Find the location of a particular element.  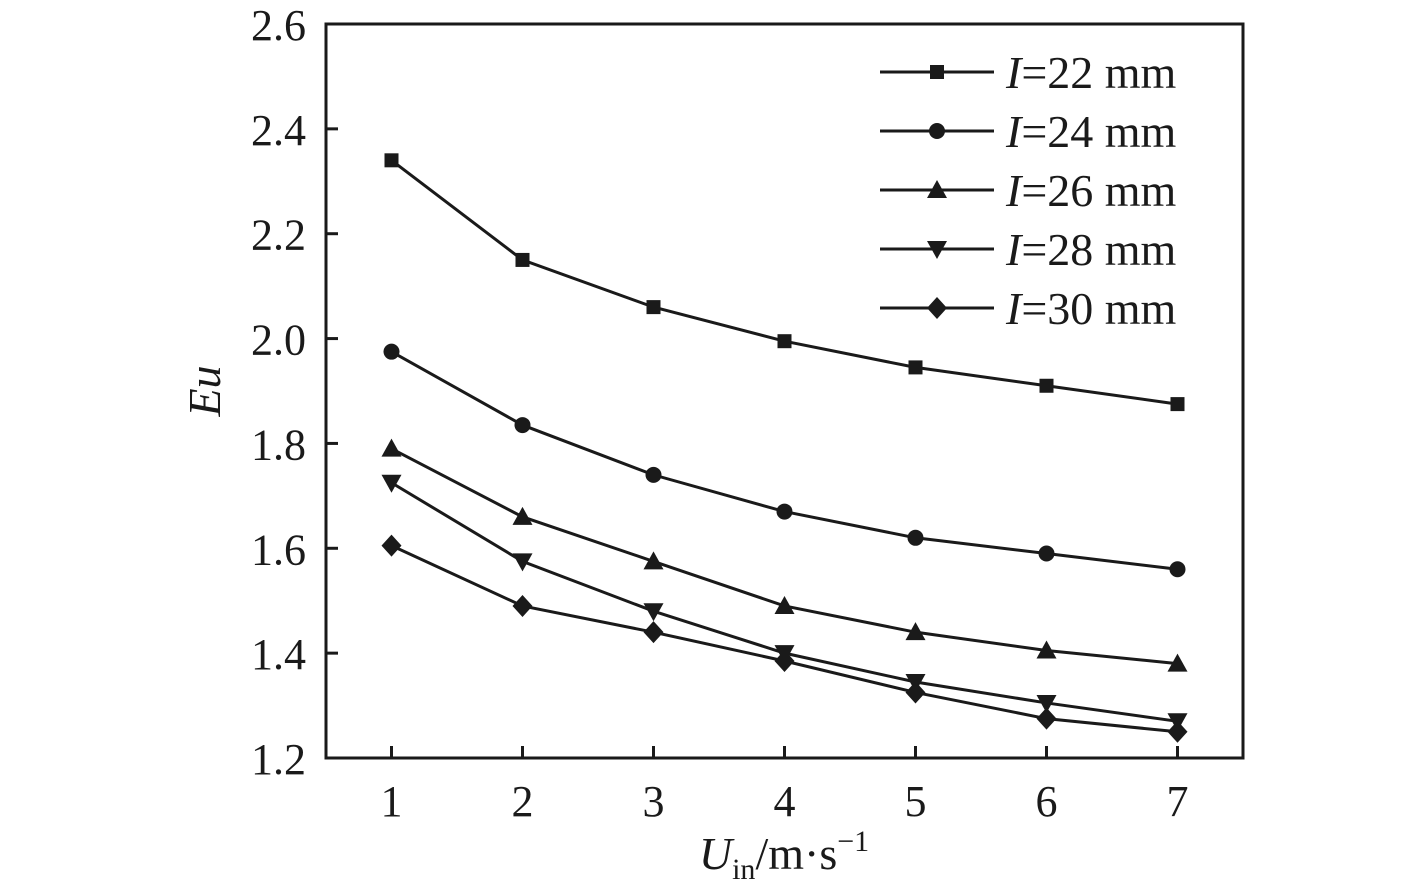

y-tick-label: 2.2 is located at coordinates (278, 235).